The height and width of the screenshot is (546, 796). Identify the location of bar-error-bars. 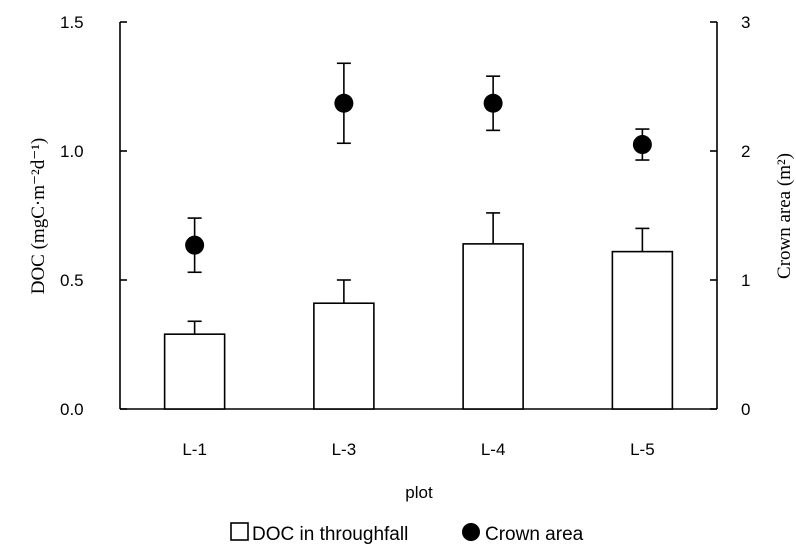
(418, 273).